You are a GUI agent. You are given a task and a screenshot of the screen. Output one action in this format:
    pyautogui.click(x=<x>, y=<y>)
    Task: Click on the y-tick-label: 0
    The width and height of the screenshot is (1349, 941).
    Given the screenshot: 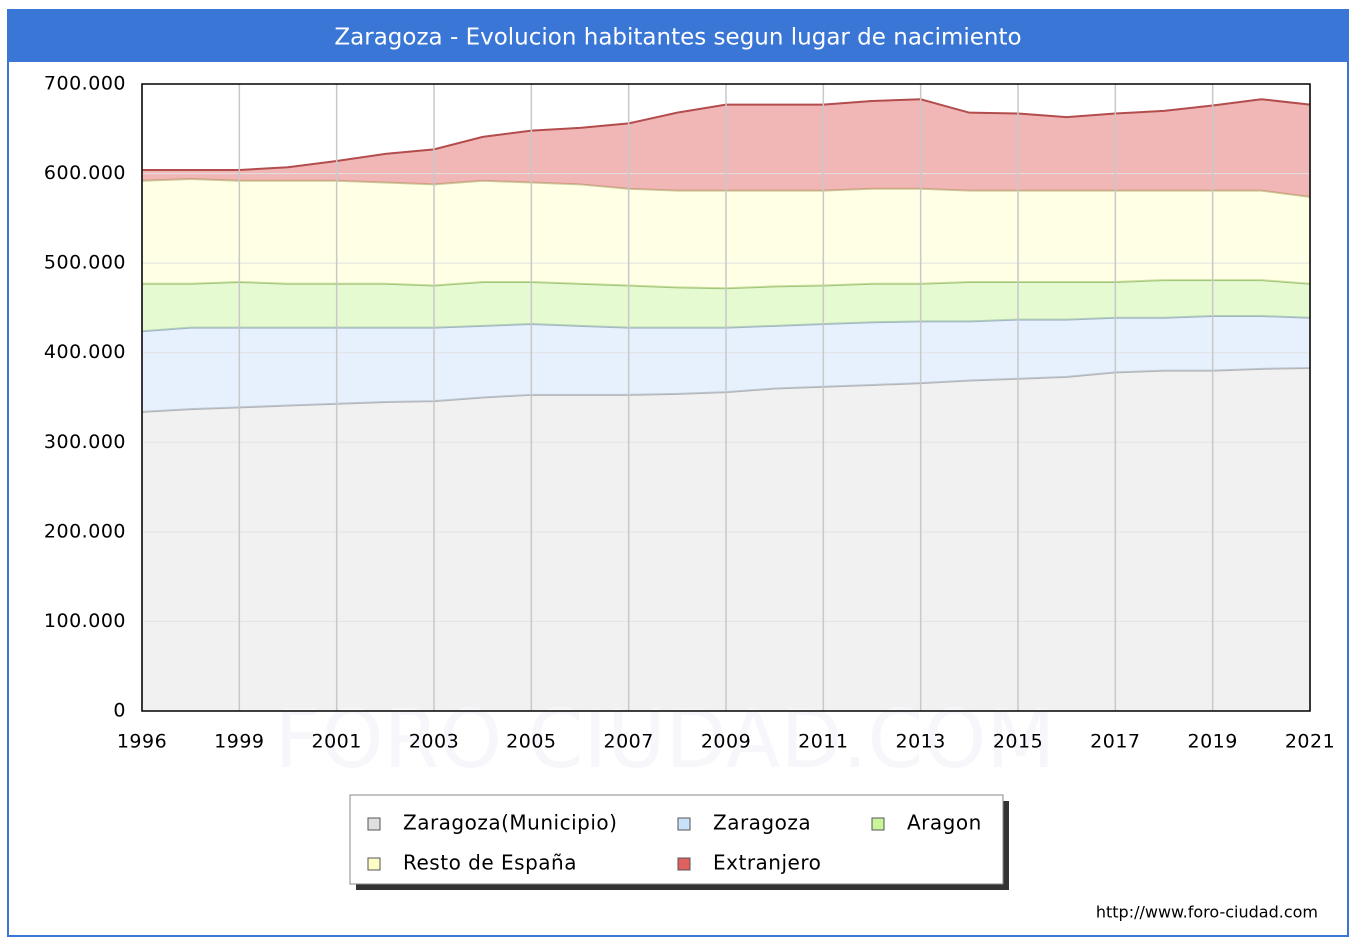 What is the action you would take?
    pyautogui.click(x=119, y=711)
    